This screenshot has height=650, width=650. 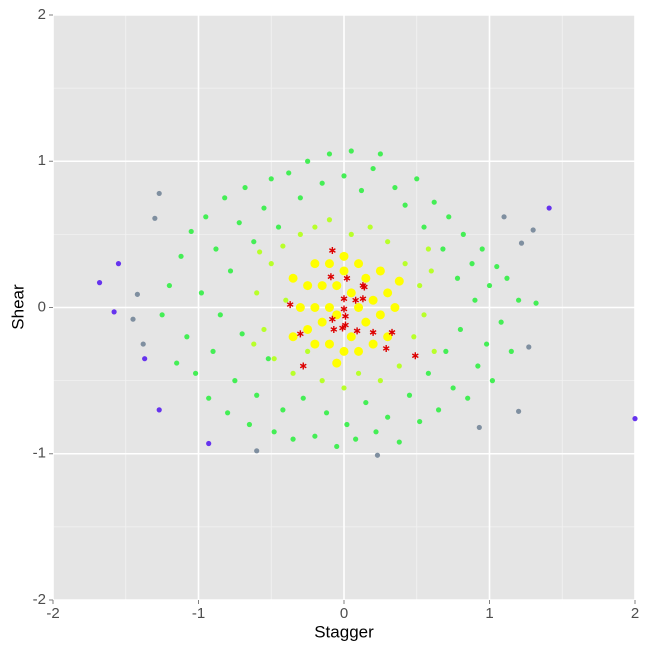 What do you see at coordinates (17, 307) in the screenshot?
I see `y-axis-title: Shear` at bounding box center [17, 307].